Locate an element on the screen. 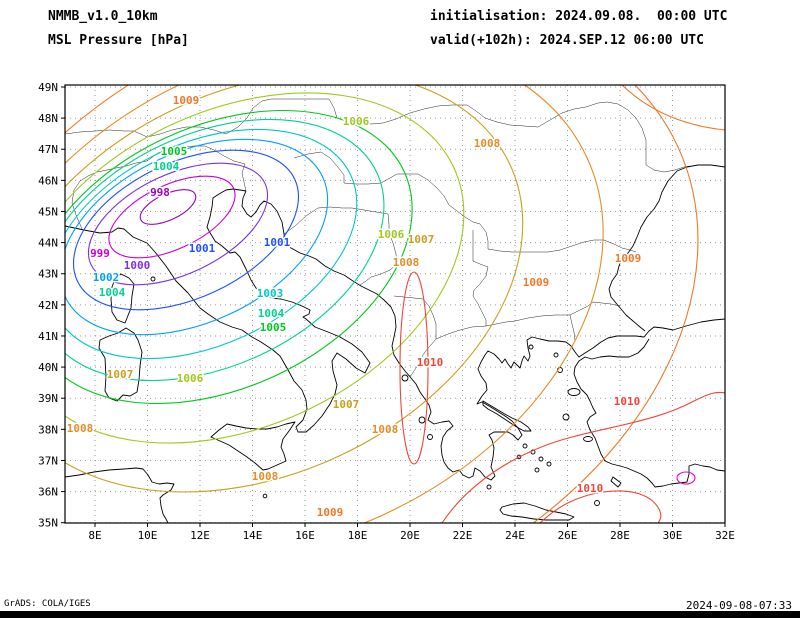 The image size is (800, 618). island-lesbos is located at coordinates (574, 392).